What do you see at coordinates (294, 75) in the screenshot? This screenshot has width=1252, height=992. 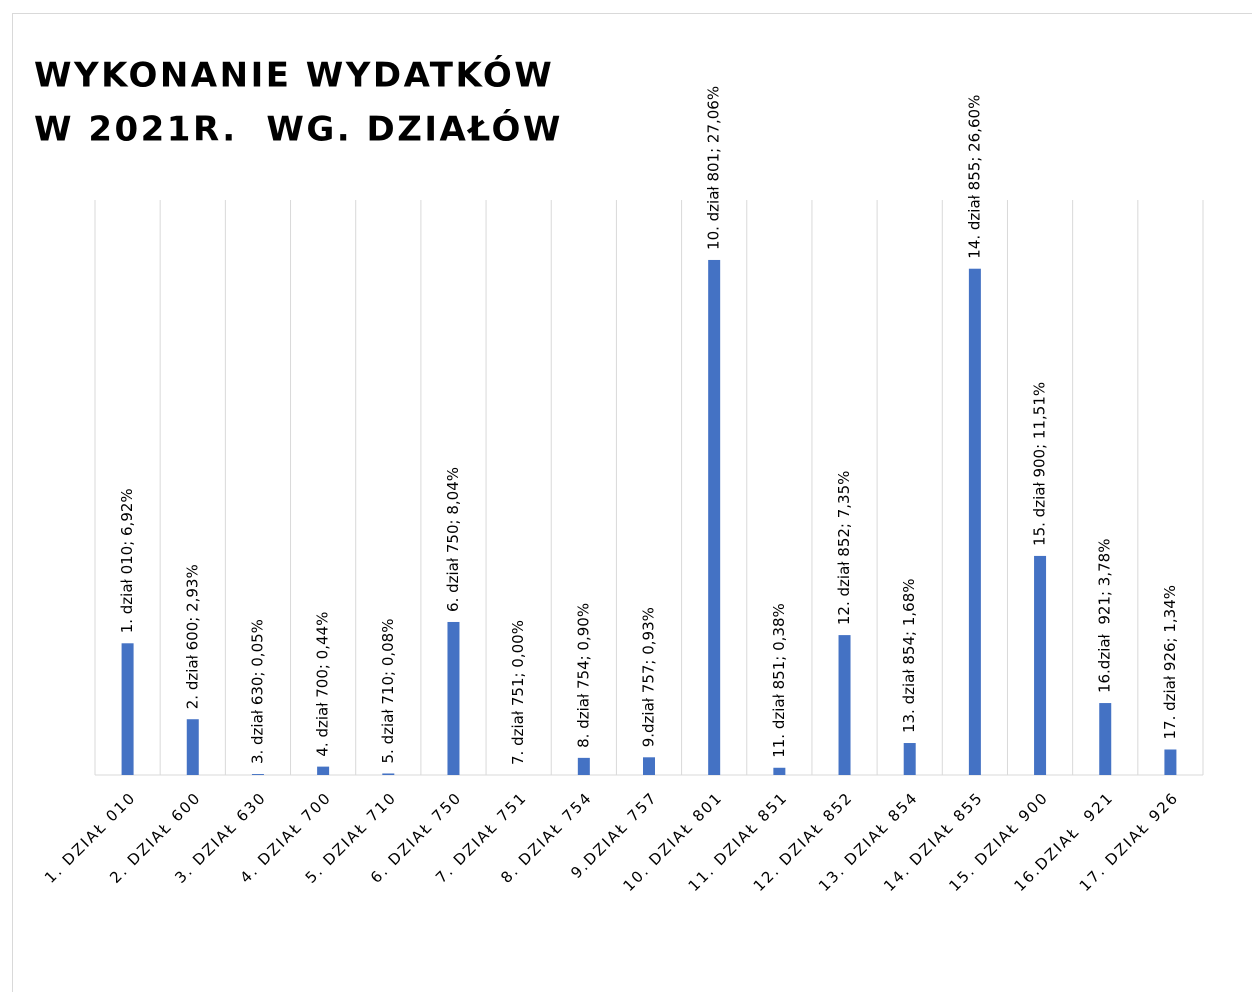 I see `chart-title: WYKONANIE WYDATKÓW` at bounding box center [294, 75].